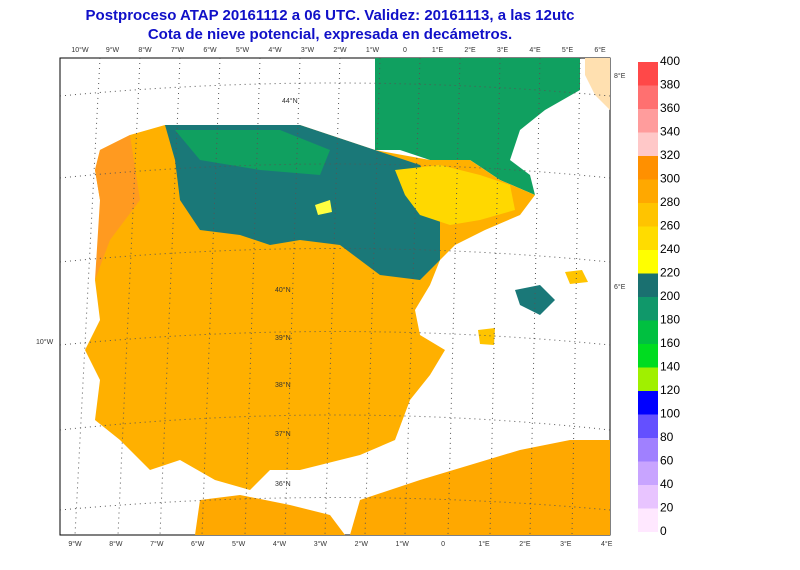  What do you see at coordinates (280, 544) in the screenshot?
I see `lon-label-bottom: 4°W` at bounding box center [280, 544].